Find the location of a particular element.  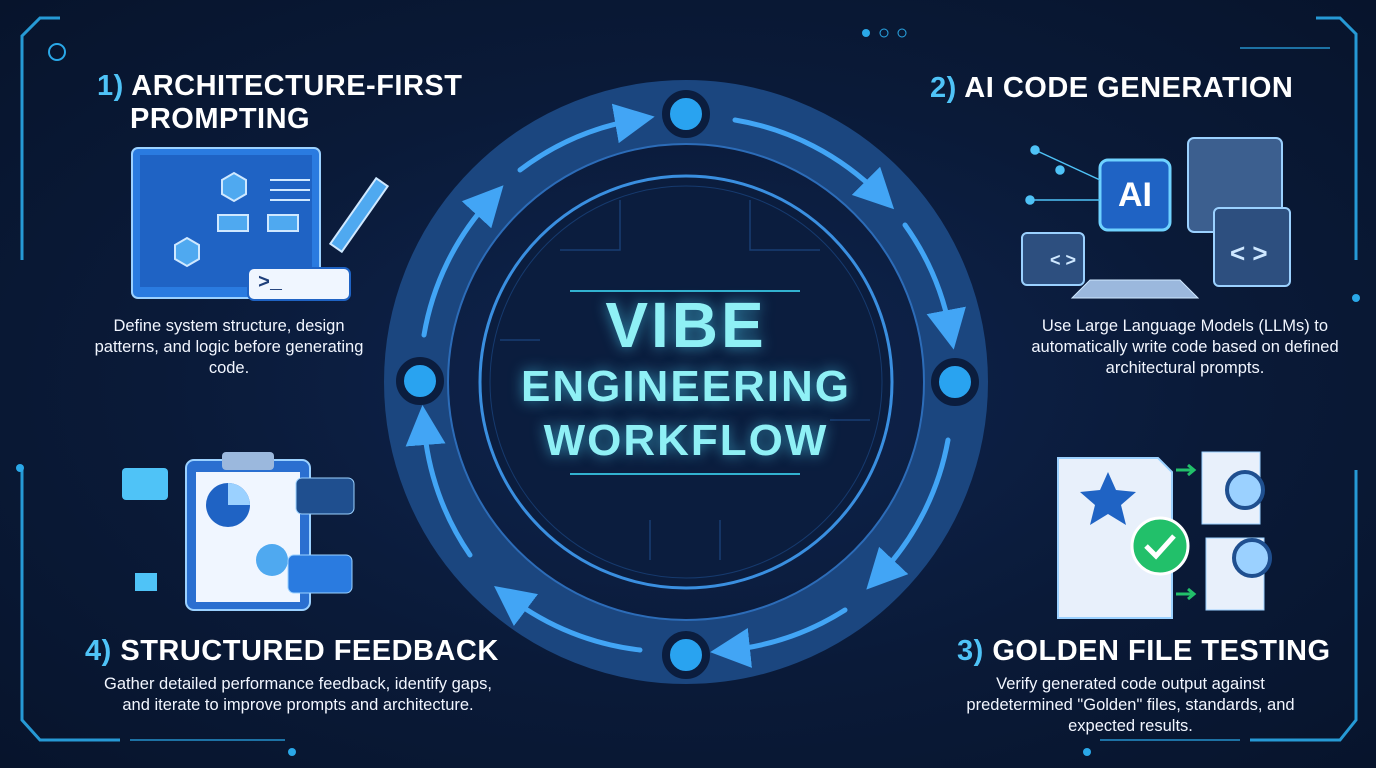

step-title-line: ARCHITECTURE-FIRST is located at coordinates (297, 86).